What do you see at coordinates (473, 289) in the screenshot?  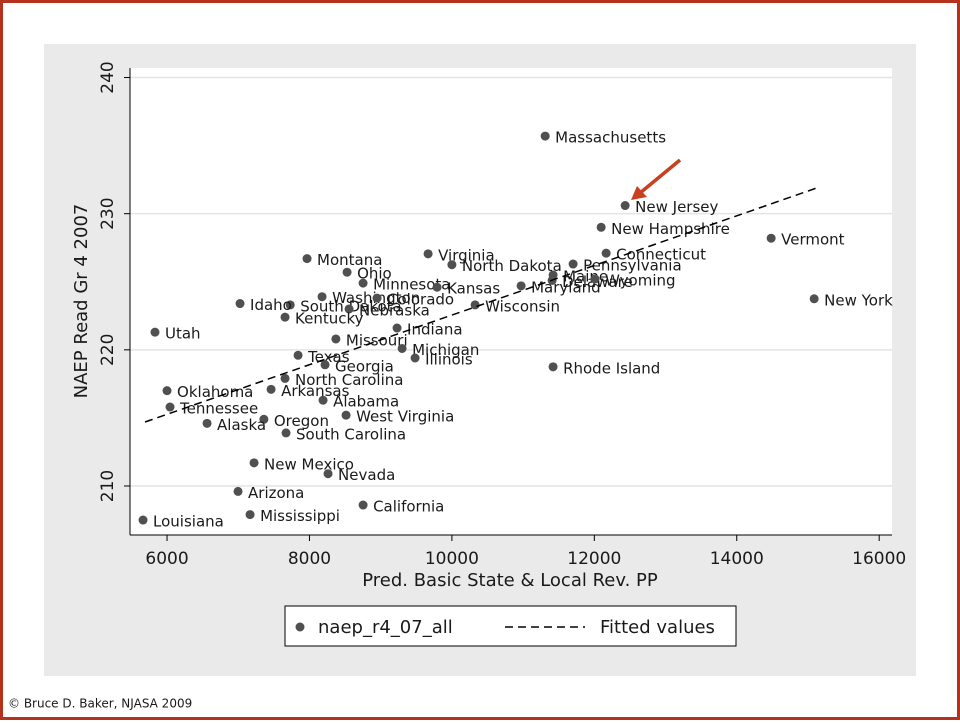 I see `point-label: Kansas` at bounding box center [473, 289].